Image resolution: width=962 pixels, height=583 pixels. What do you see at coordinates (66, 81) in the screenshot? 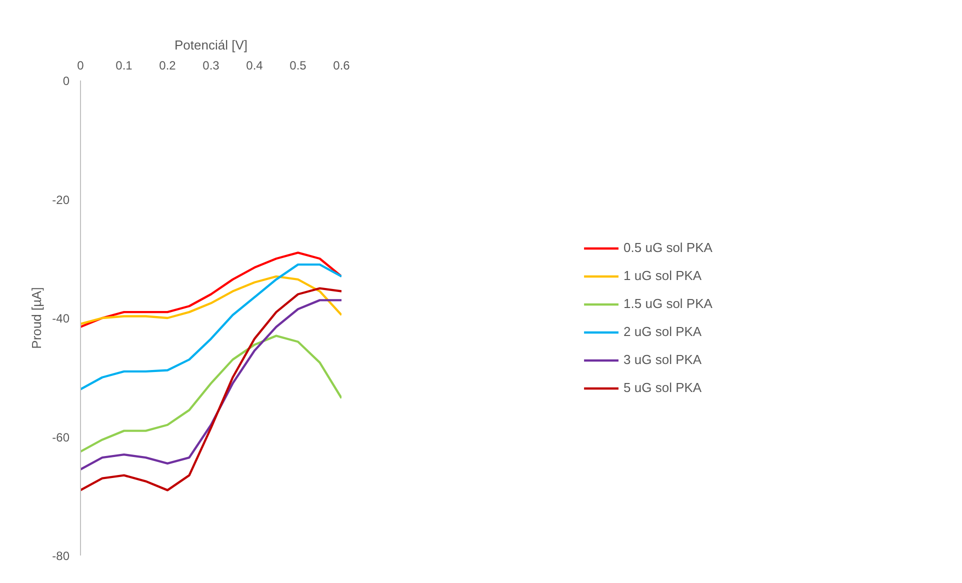
I see `y-tick-label: 0` at bounding box center [66, 81].